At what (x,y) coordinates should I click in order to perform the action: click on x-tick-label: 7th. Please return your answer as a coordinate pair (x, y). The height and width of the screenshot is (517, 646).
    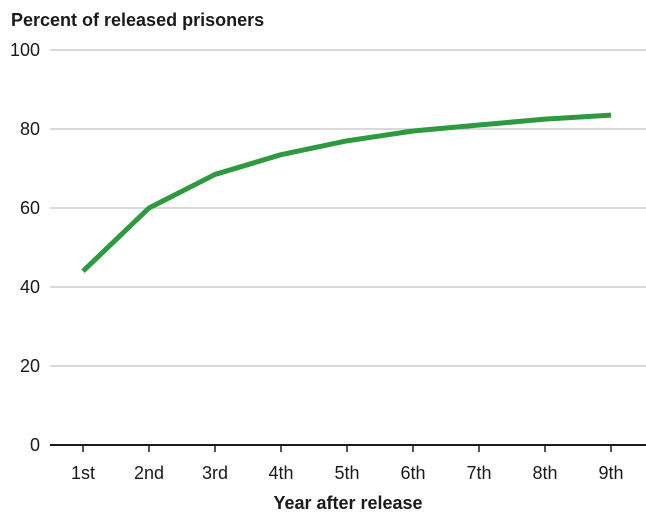
    Looking at the image, I should click on (478, 473).